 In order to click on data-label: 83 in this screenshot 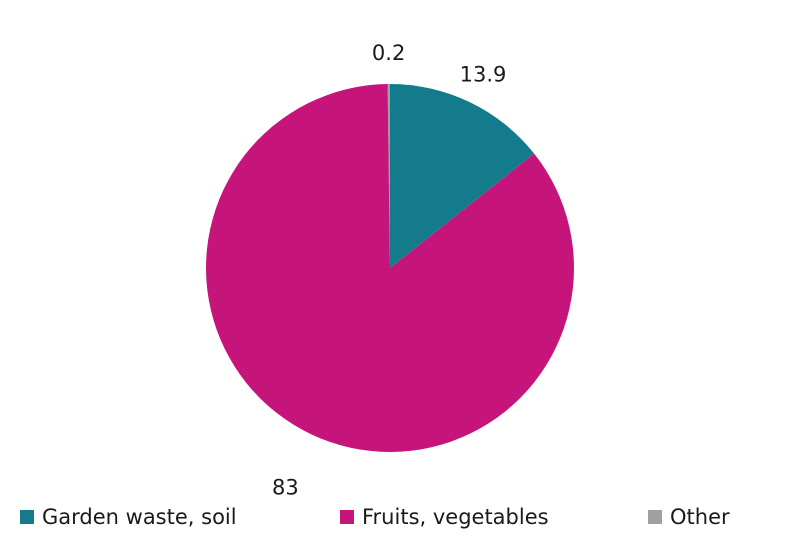, I will do `click(285, 487)`.